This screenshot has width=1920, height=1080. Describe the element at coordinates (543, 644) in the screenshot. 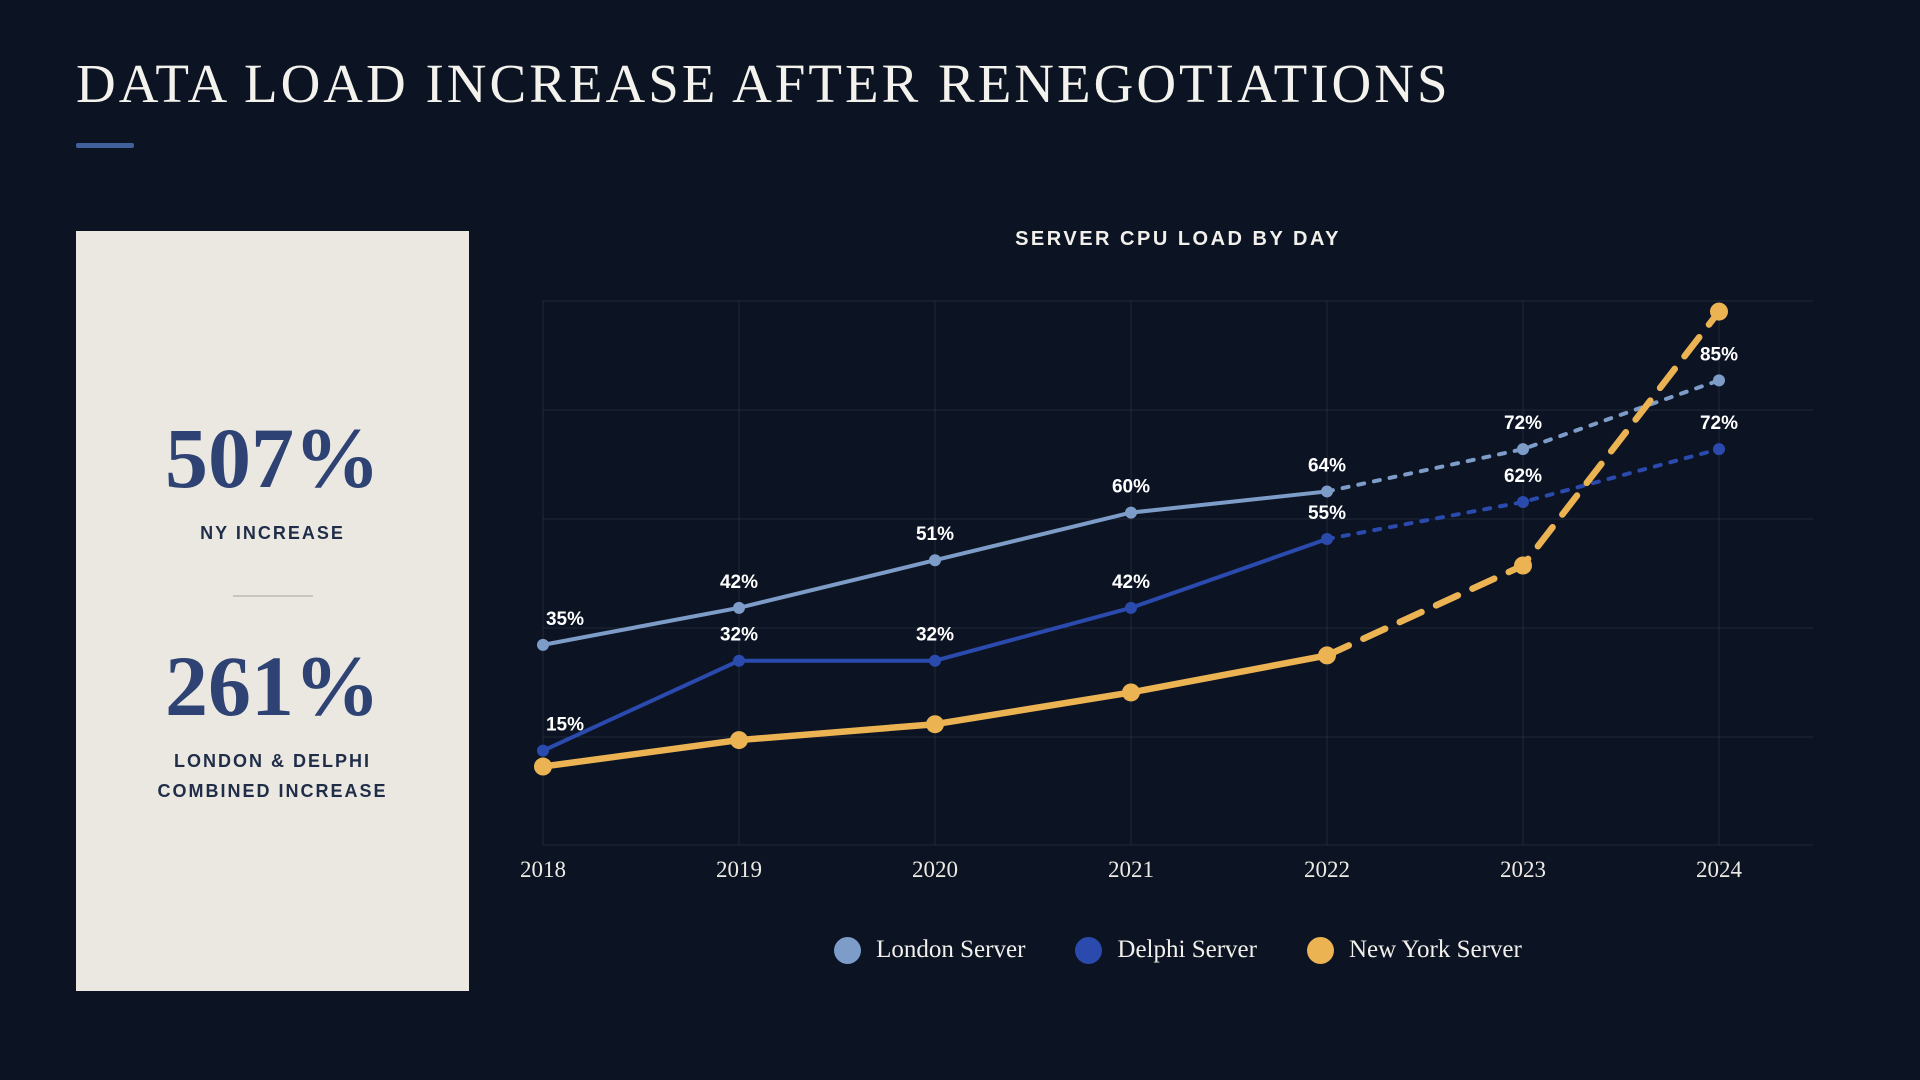

I see `data-point-london-server-2018` at that location.